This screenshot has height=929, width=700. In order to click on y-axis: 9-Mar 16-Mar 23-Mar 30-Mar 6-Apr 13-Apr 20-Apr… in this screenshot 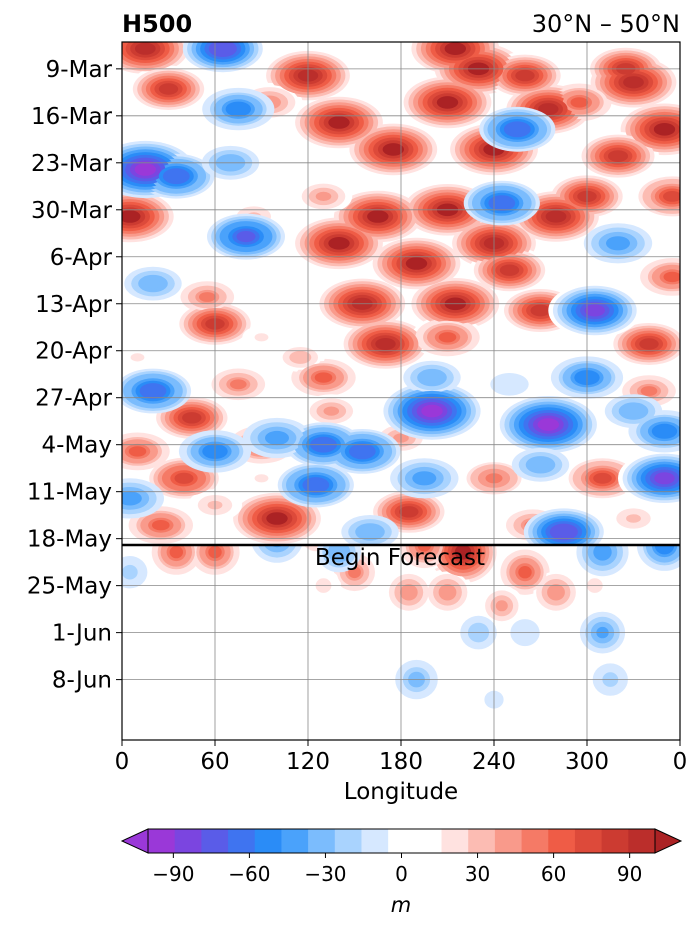, I will do `click(74, 375)`.